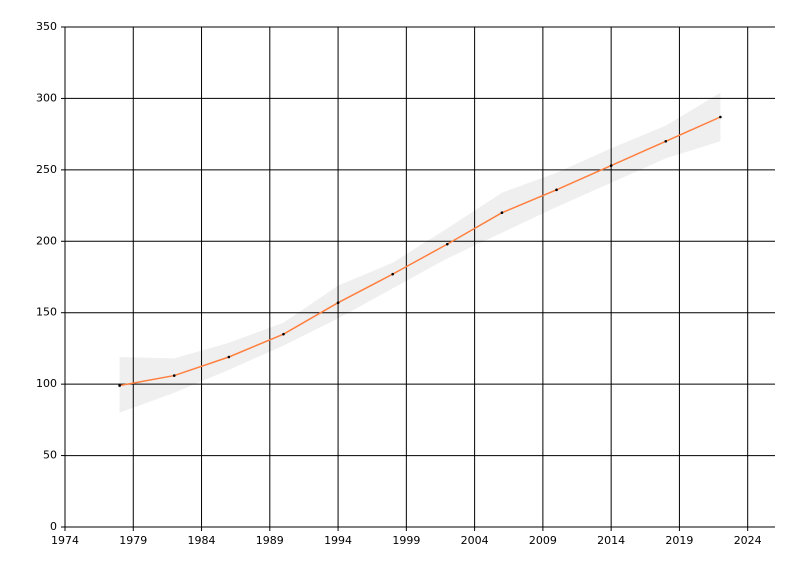 Image resolution: width=800 pixels, height=576 pixels. Describe the element at coordinates (679, 540) in the screenshot. I see `x-tick-label: 2019` at that location.